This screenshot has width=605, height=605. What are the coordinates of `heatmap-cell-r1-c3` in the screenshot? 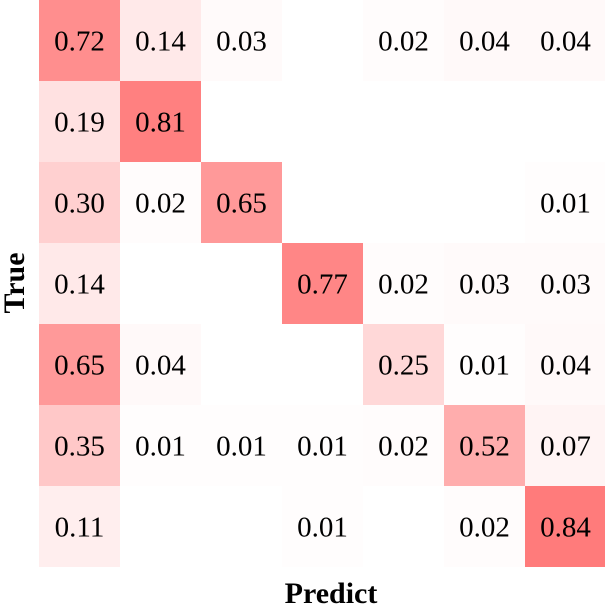 It's located at (322, 121).